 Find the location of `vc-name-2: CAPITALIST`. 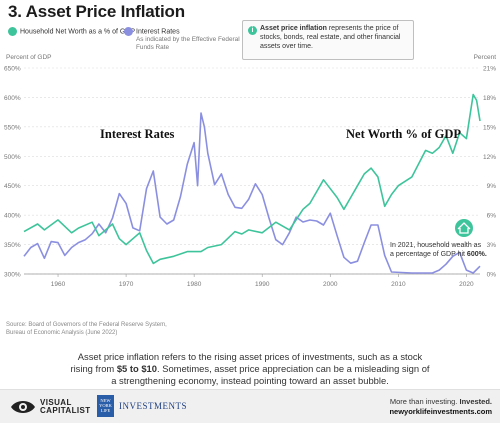

vc-name-2: CAPITALIST is located at coordinates (65, 410).